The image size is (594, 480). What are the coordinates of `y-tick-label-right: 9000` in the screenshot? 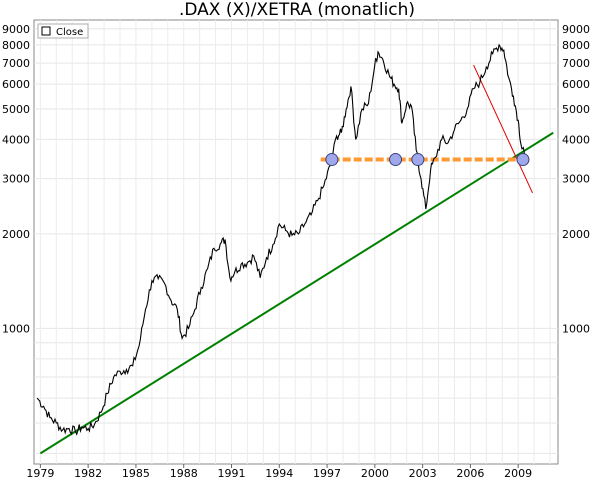 It's located at (576, 29).